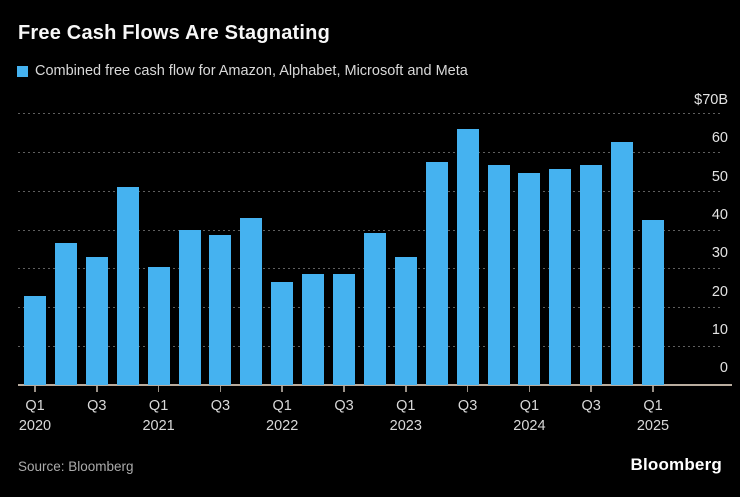  What do you see at coordinates (174, 33) in the screenshot?
I see `chart-title: Free Cash Flows Are Stagnating` at bounding box center [174, 33].